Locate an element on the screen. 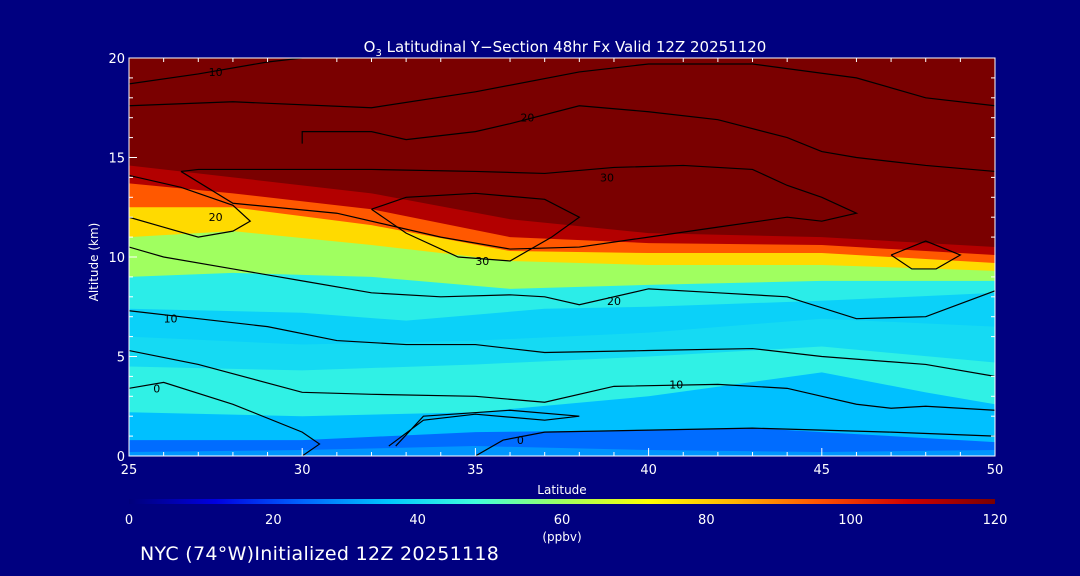 The width and height of the screenshot is (1080, 576). colorbar-tick-label: 120 is located at coordinates (995, 520).